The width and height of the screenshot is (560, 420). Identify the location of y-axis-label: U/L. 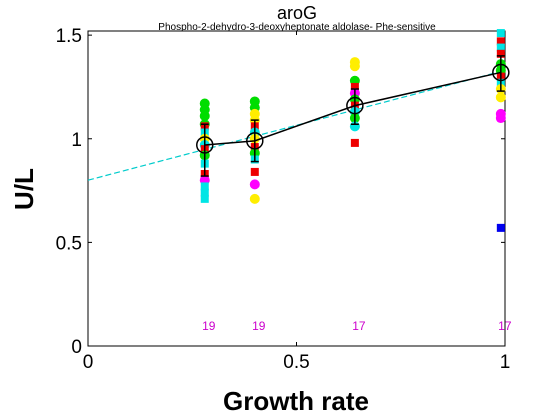
(24, 189).